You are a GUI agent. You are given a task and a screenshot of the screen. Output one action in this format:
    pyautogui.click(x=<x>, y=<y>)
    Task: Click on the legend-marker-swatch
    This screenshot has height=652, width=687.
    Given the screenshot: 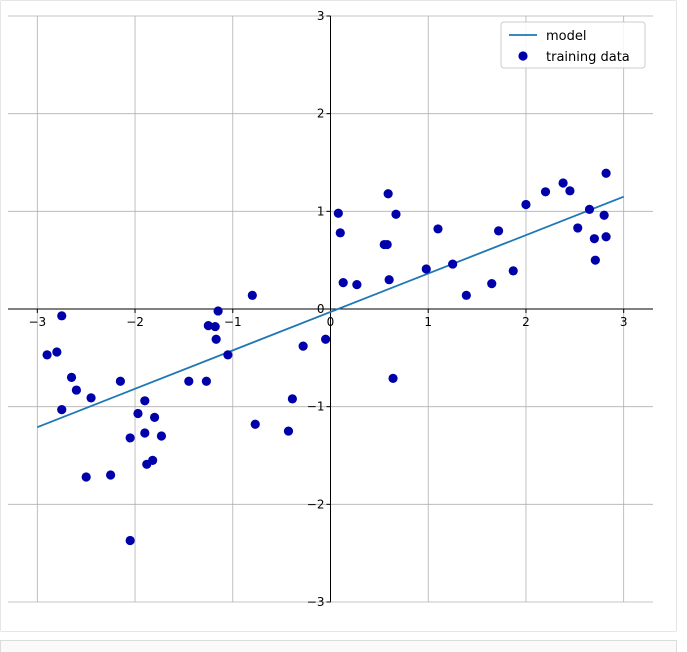 What is the action you would take?
    pyautogui.click(x=523, y=56)
    